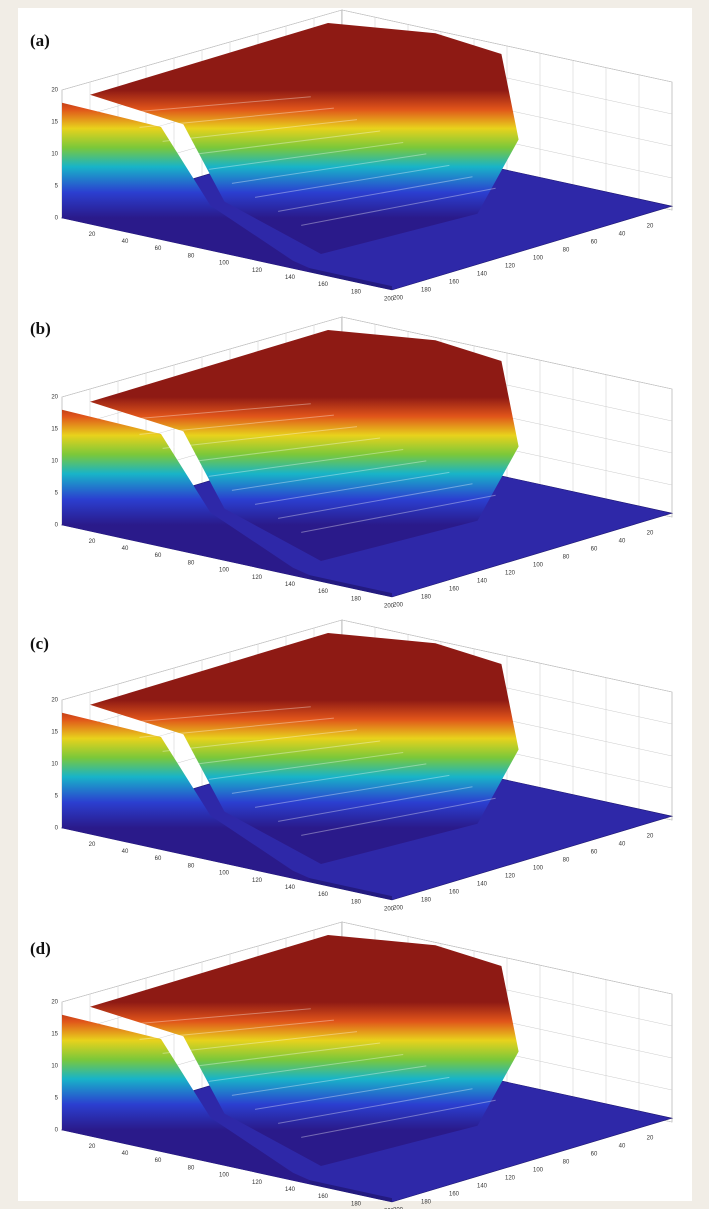 The width and height of the screenshot is (709, 1209). I want to click on surface-top, so click(304, 1050).